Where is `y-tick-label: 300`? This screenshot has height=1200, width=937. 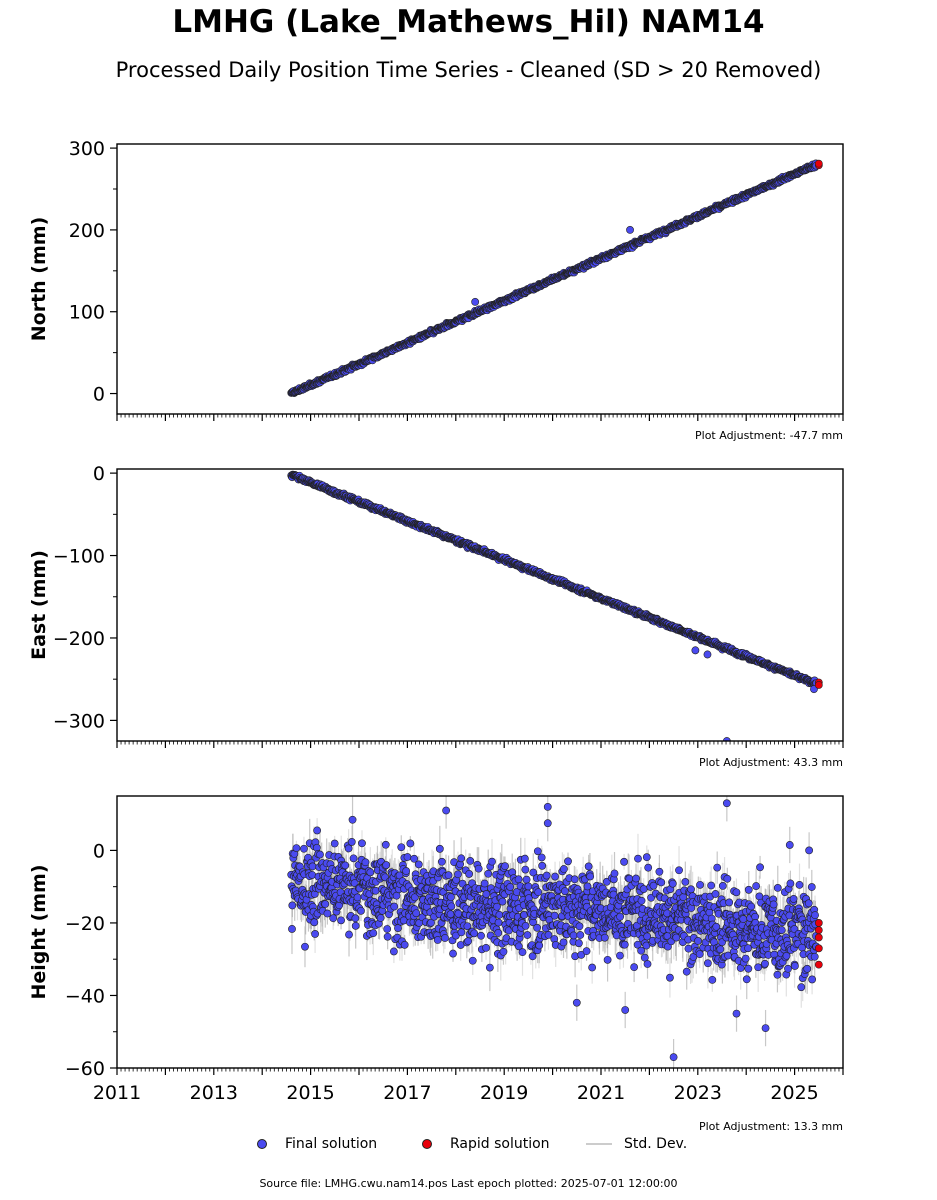 y-tick-label: 300 is located at coordinates (87, 149).